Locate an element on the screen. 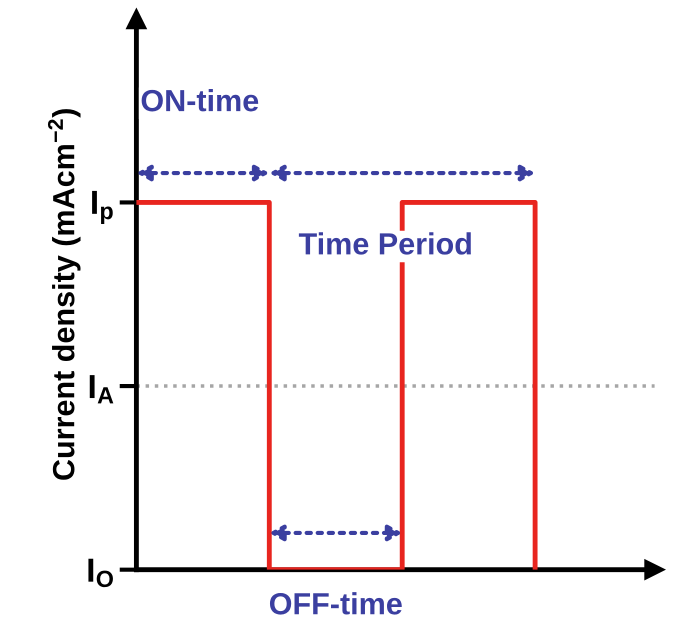  text: ON-time is located at coordinates (200, 100).